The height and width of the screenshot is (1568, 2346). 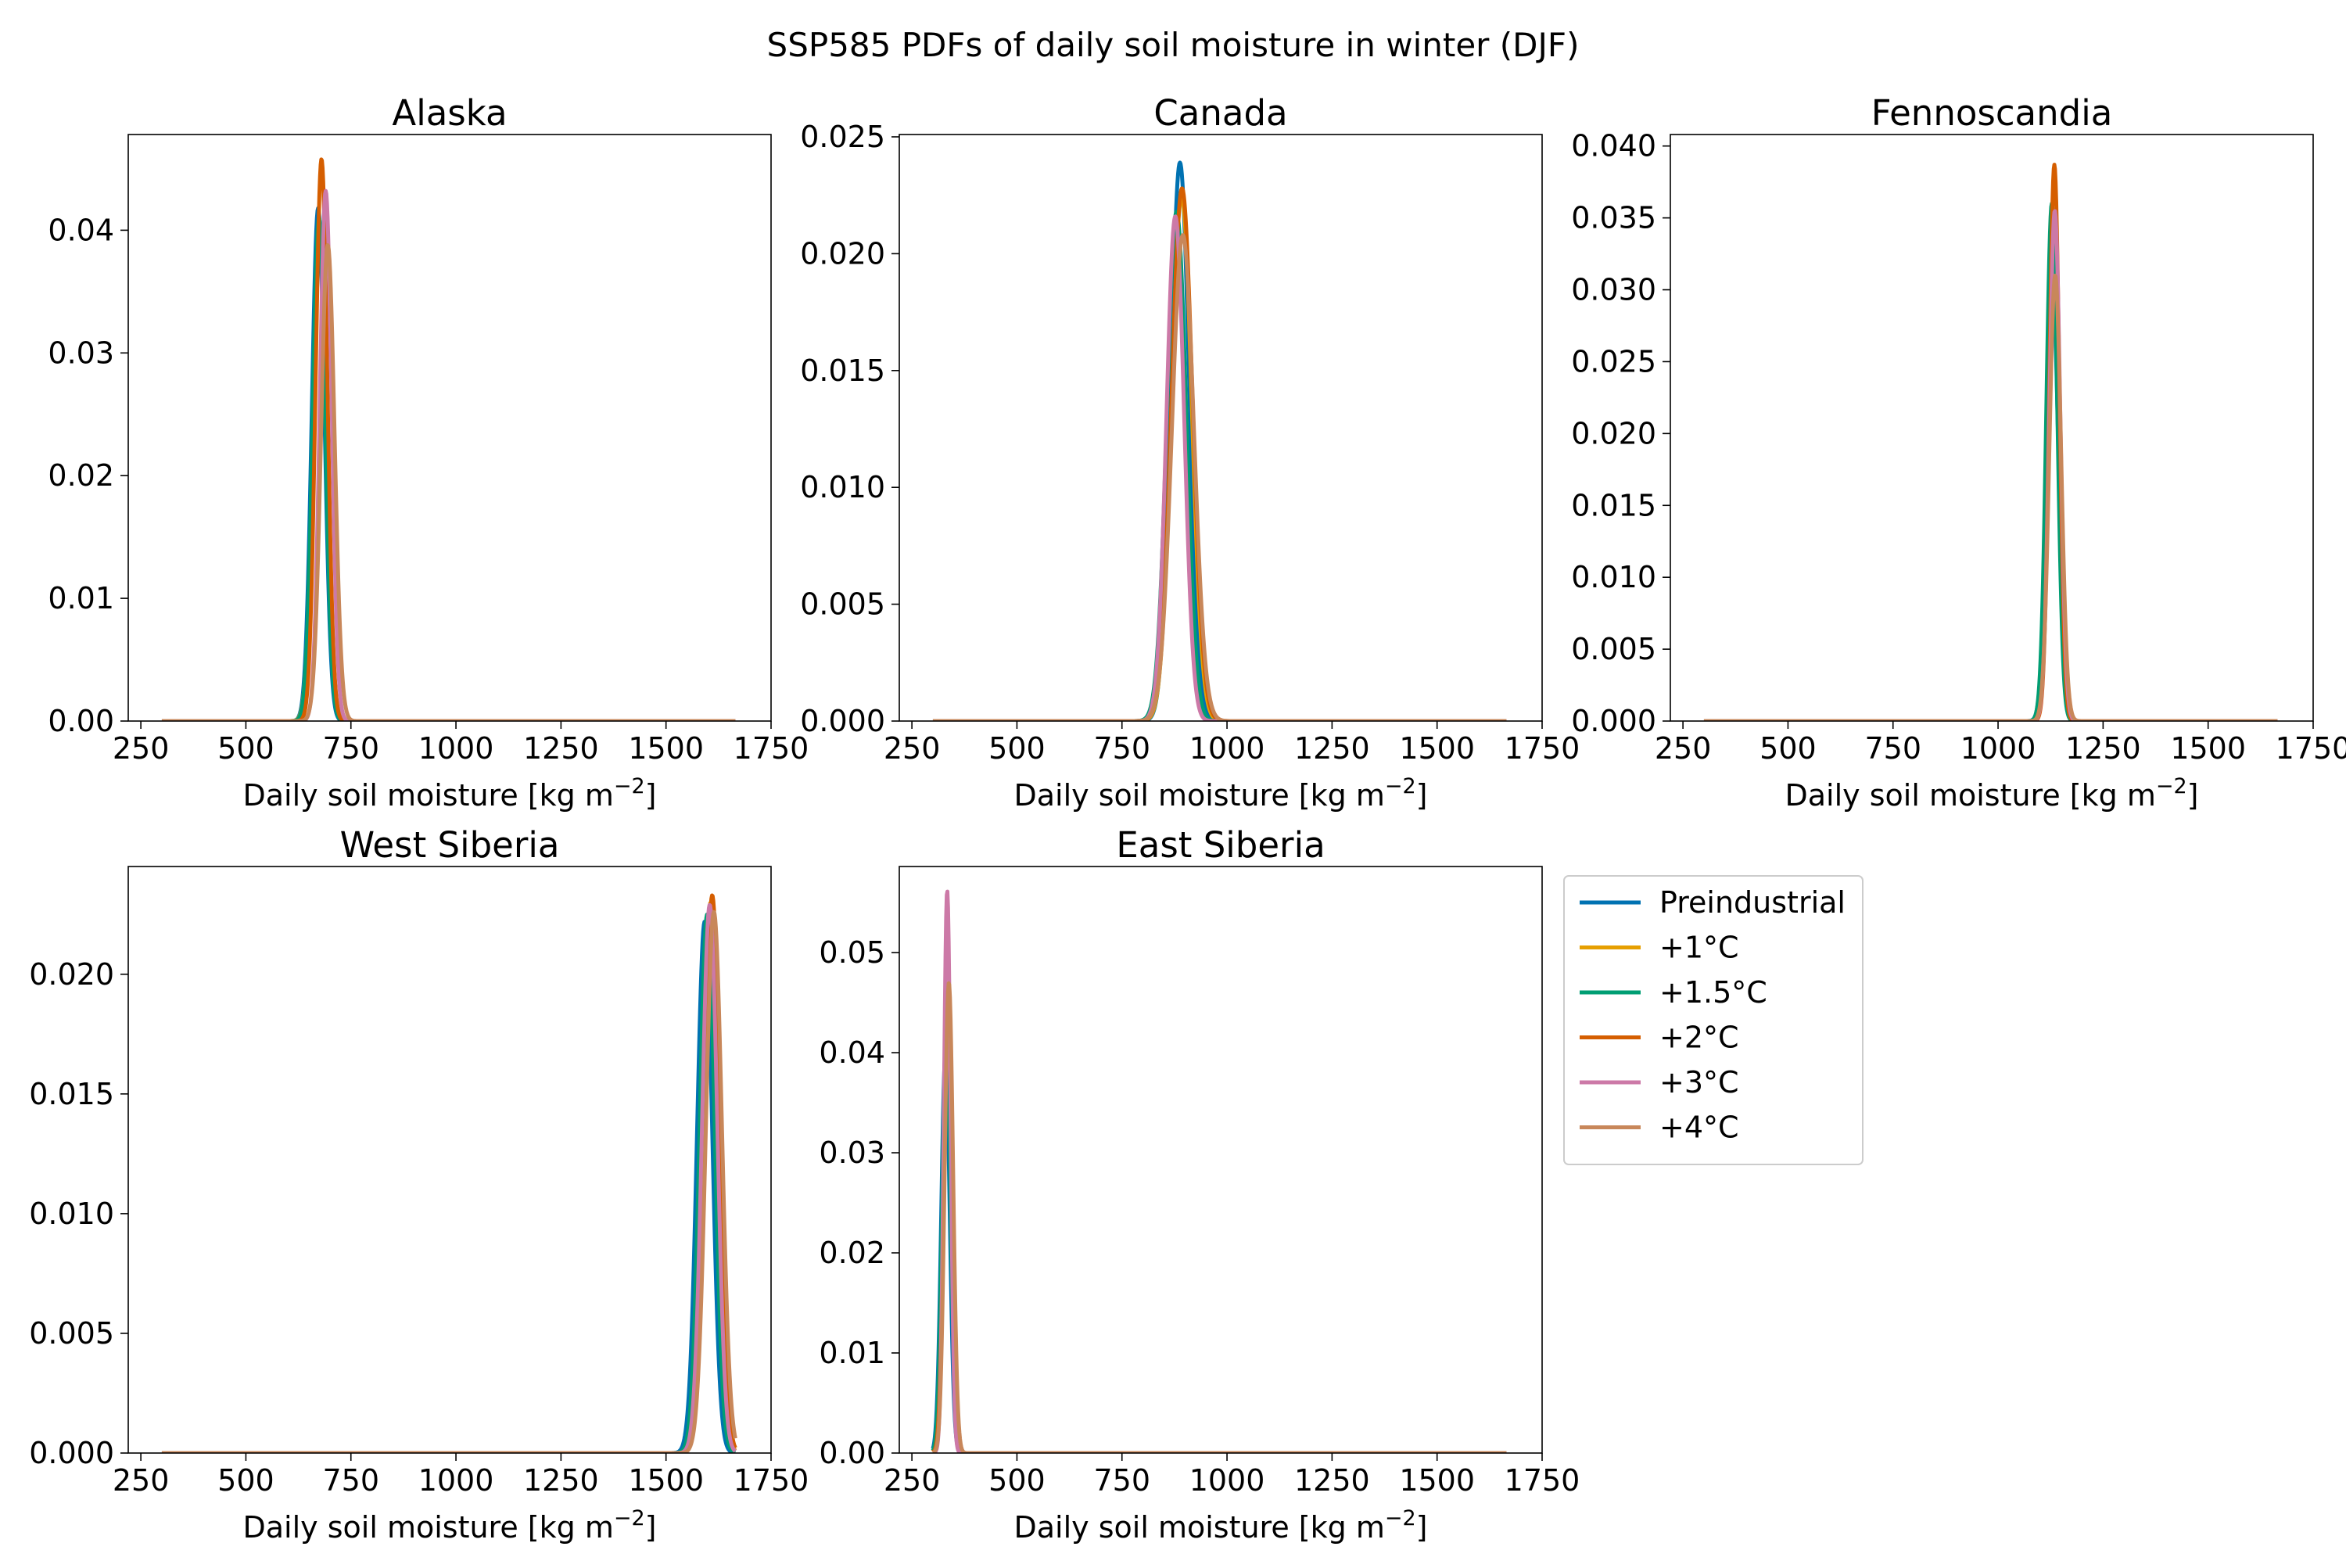 I want to click on subplot-title: West Siberia, so click(x=450, y=845).